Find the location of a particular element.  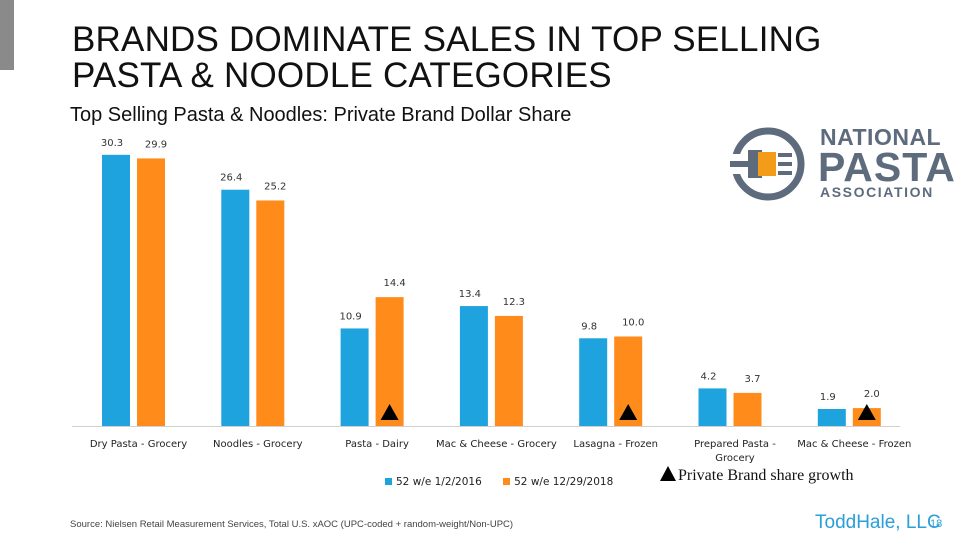

category-label-2: Pasta - Dairy is located at coordinates (377, 444).